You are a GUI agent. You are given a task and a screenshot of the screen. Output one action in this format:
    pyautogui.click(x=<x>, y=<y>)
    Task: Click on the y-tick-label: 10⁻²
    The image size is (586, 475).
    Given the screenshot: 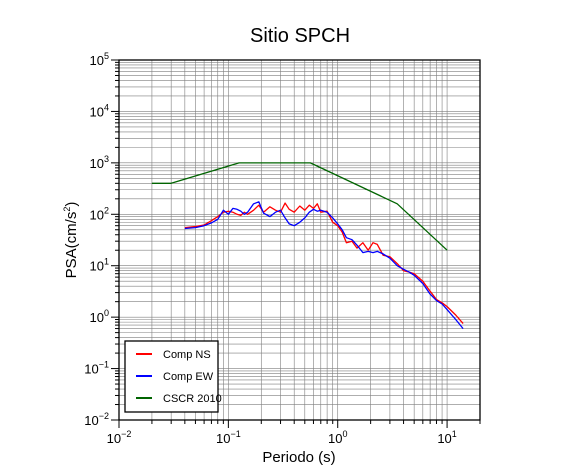 What is the action you would take?
    pyautogui.click(x=96, y=419)
    